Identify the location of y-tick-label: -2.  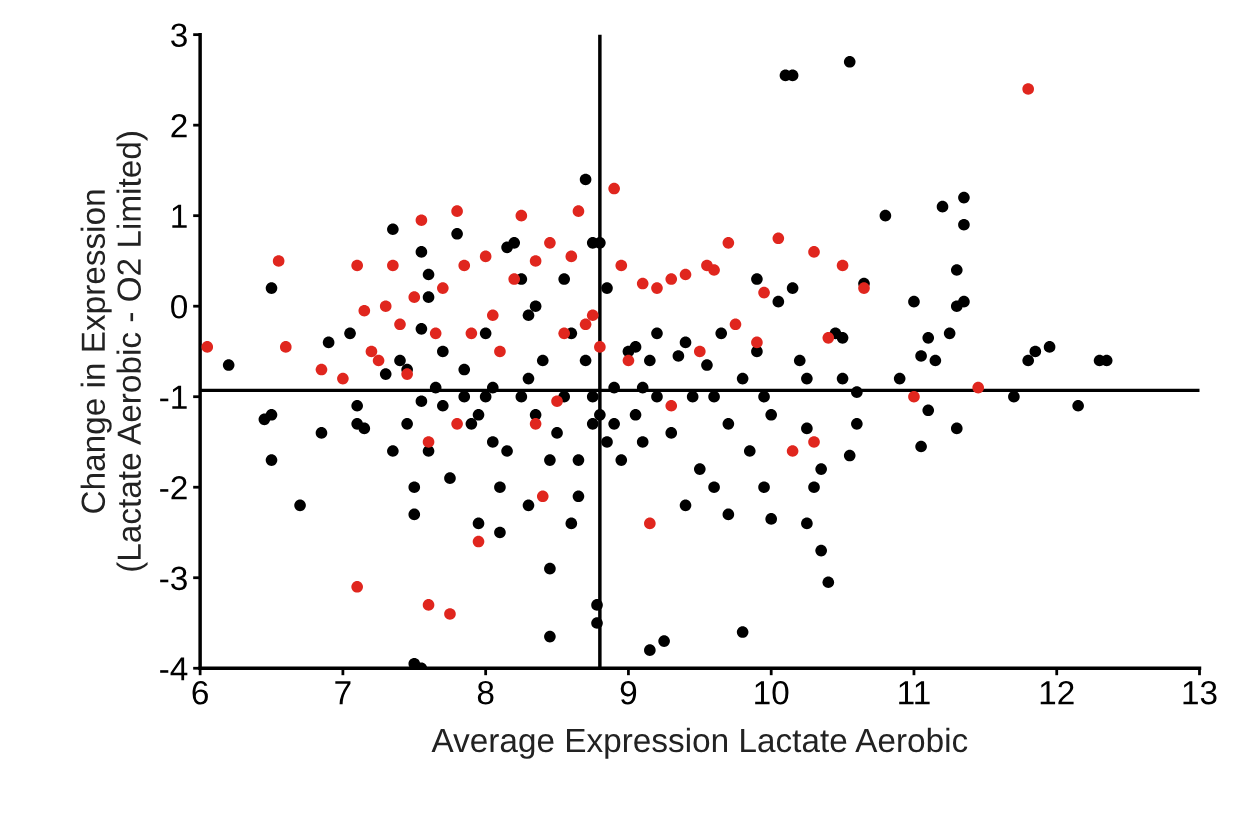
(173, 488).